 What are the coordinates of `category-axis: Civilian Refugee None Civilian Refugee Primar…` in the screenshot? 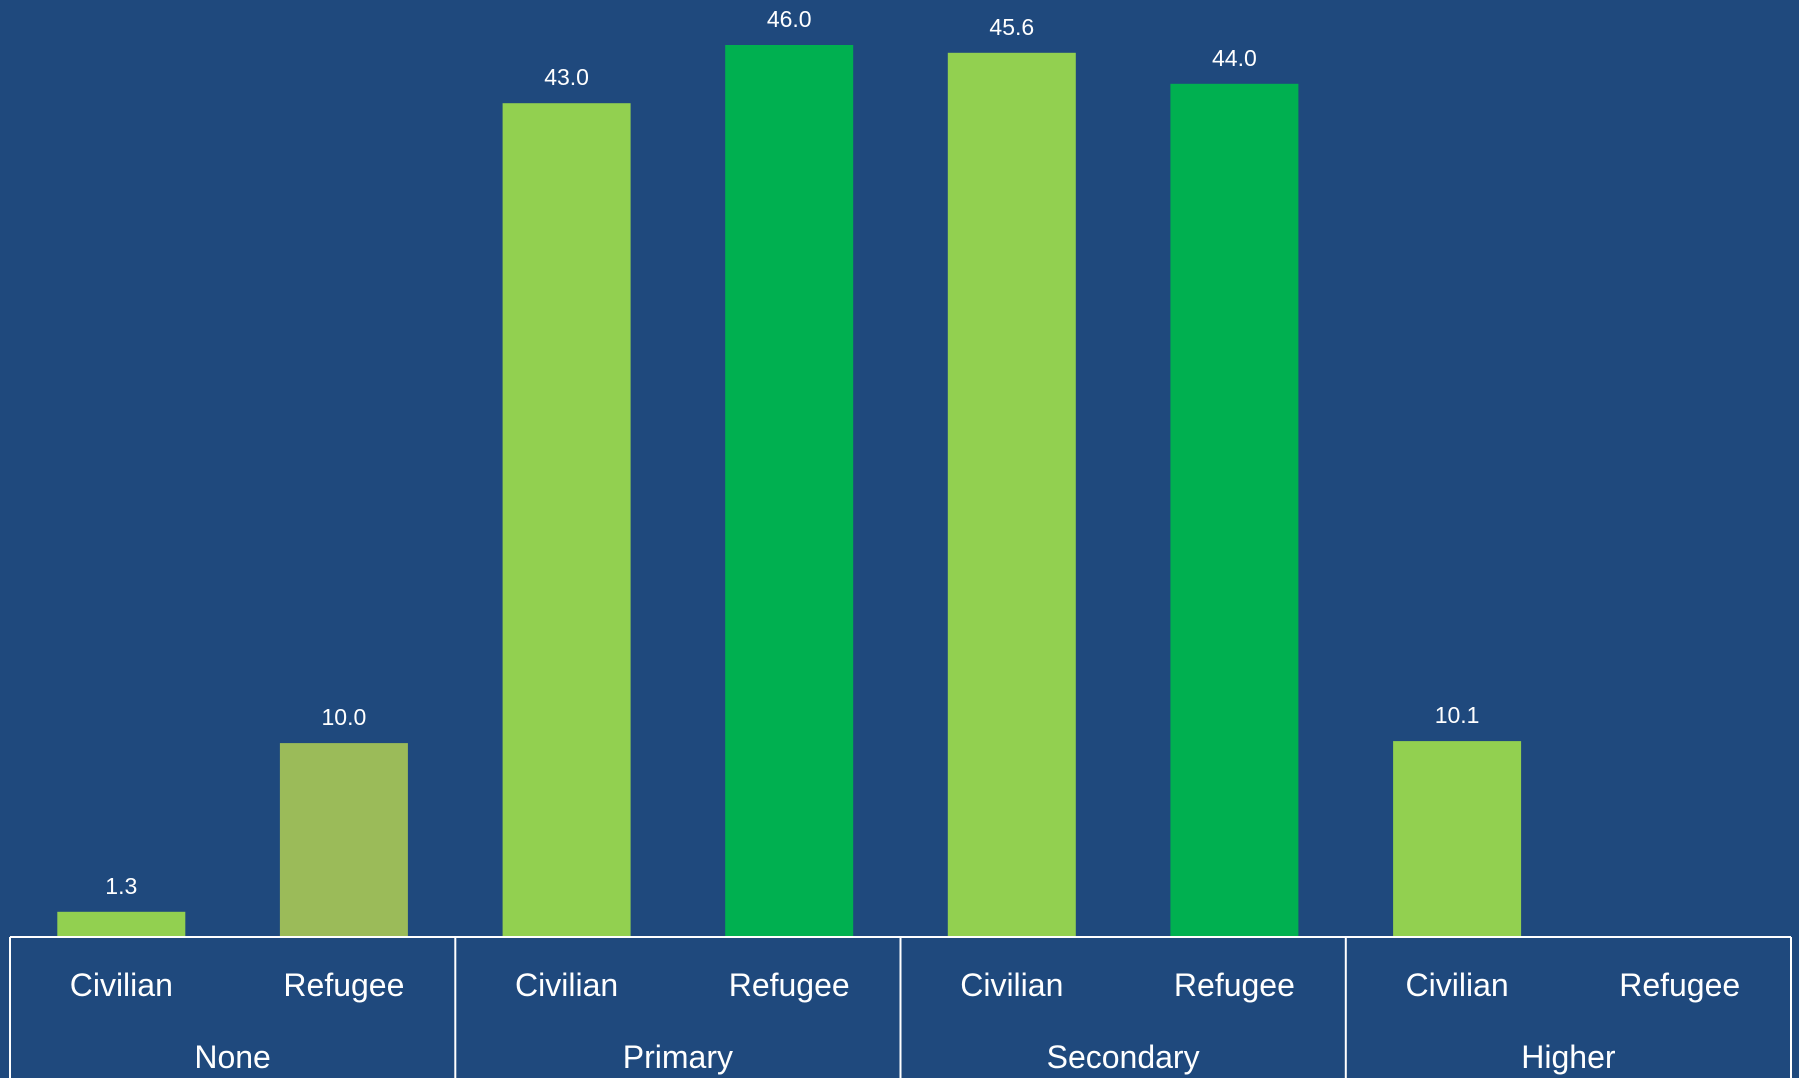 It's located at (900, 1007).